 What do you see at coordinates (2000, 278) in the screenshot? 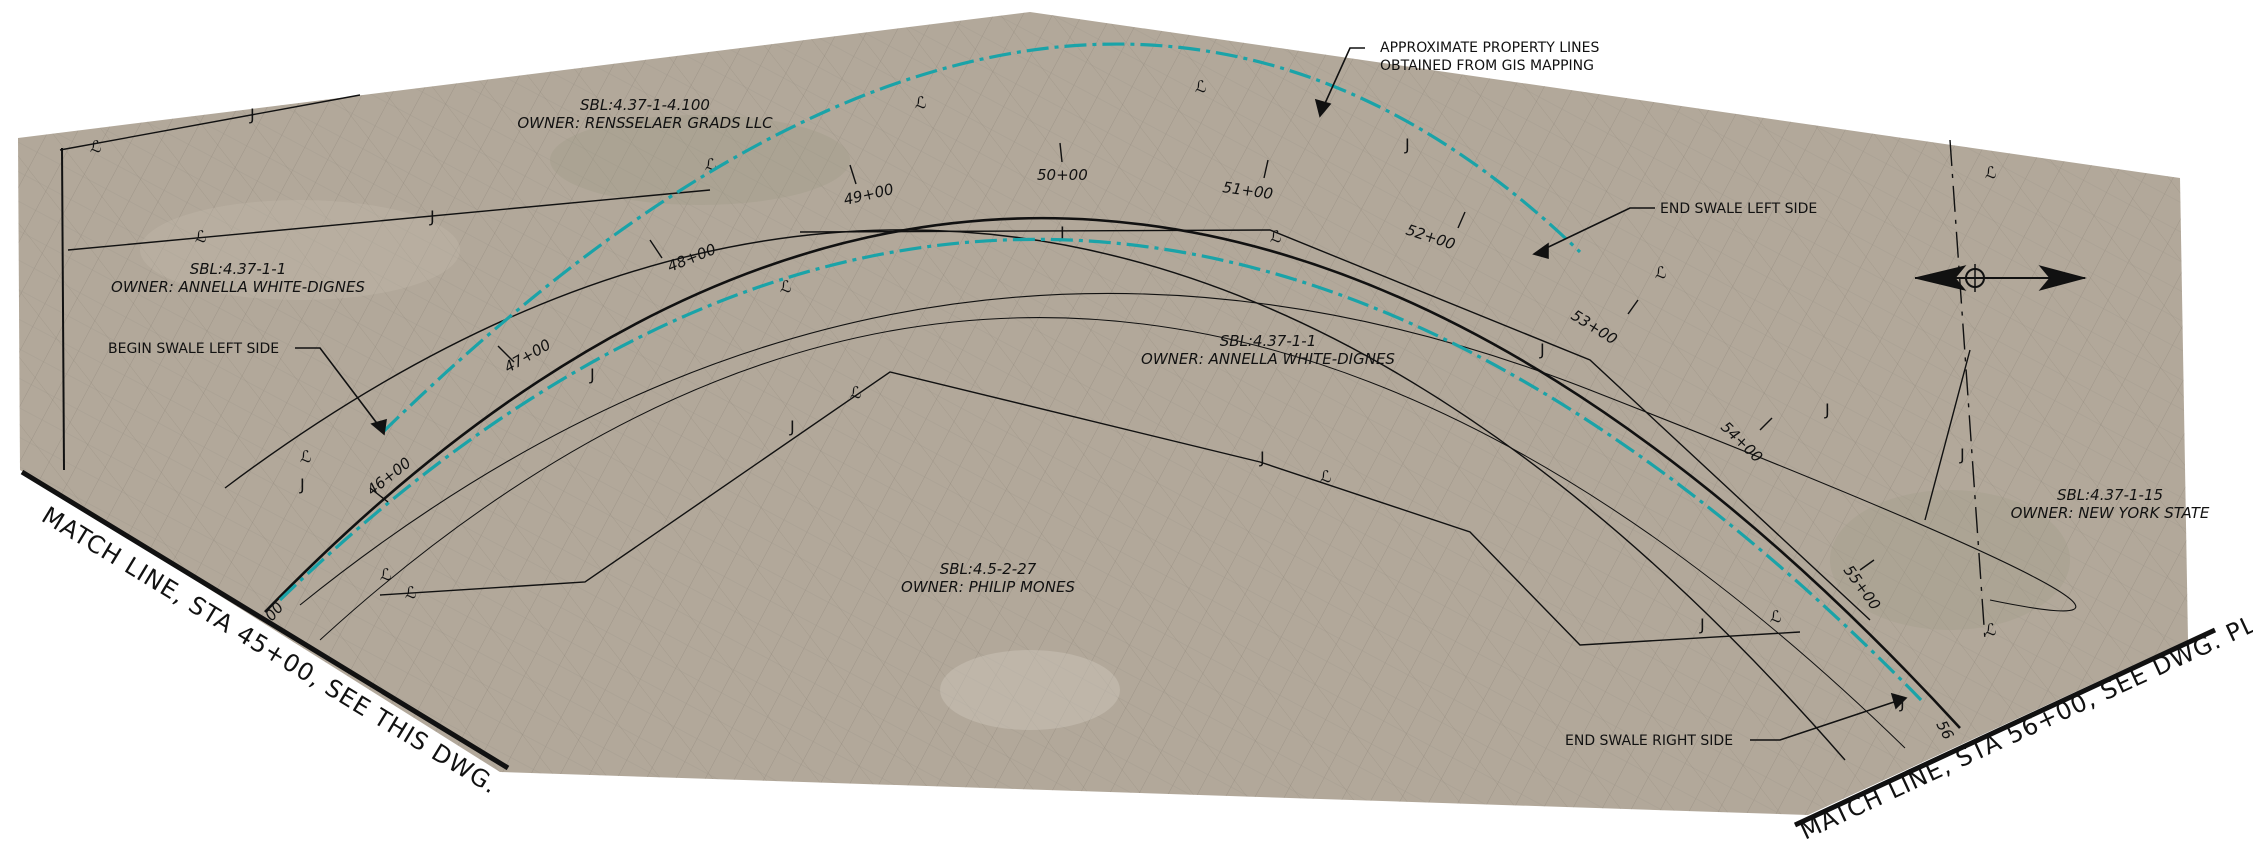
I see `north-arrow-icon` at bounding box center [2000, 278].